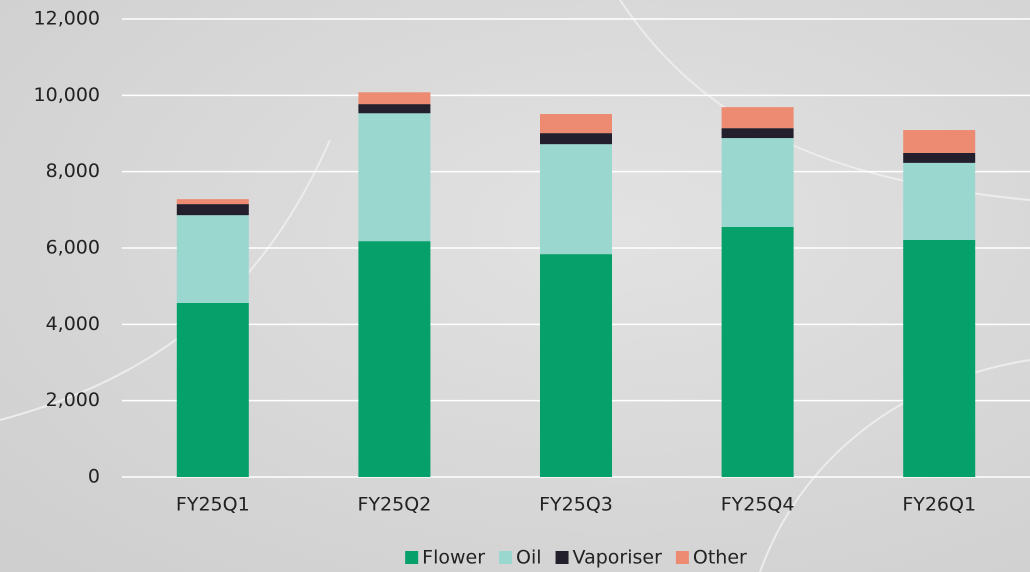  I want to click on x-tick-label: FY25Q1, so click(213, 505).